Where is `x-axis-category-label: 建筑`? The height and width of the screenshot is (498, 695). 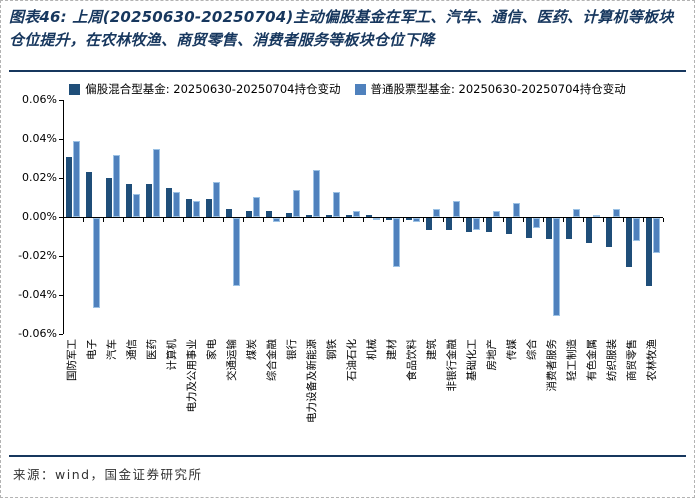
x-axis-category-label: 建筑 is located at coordinates (432, 349).